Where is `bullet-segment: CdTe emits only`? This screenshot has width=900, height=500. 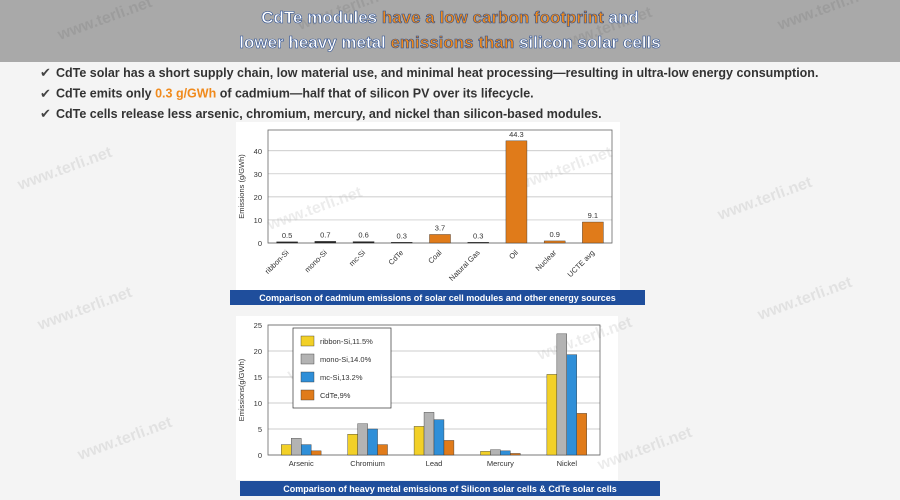 bullet-segment: CdTe emits only is located at coordinates (105, 94).